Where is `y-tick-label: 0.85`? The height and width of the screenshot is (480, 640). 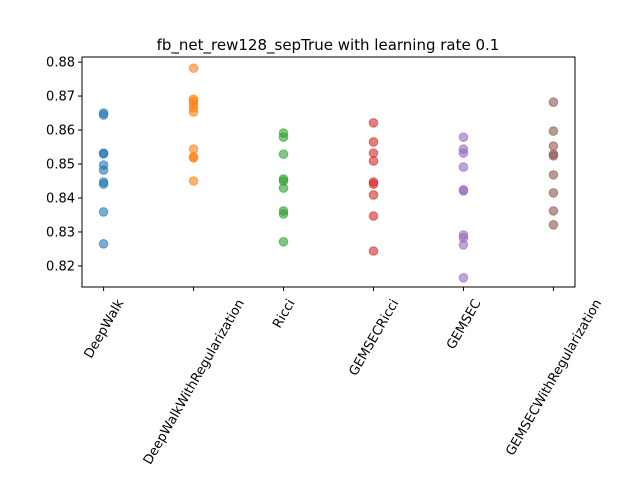 y-tick-label: 0.85 is located at coordinates (60, 165).